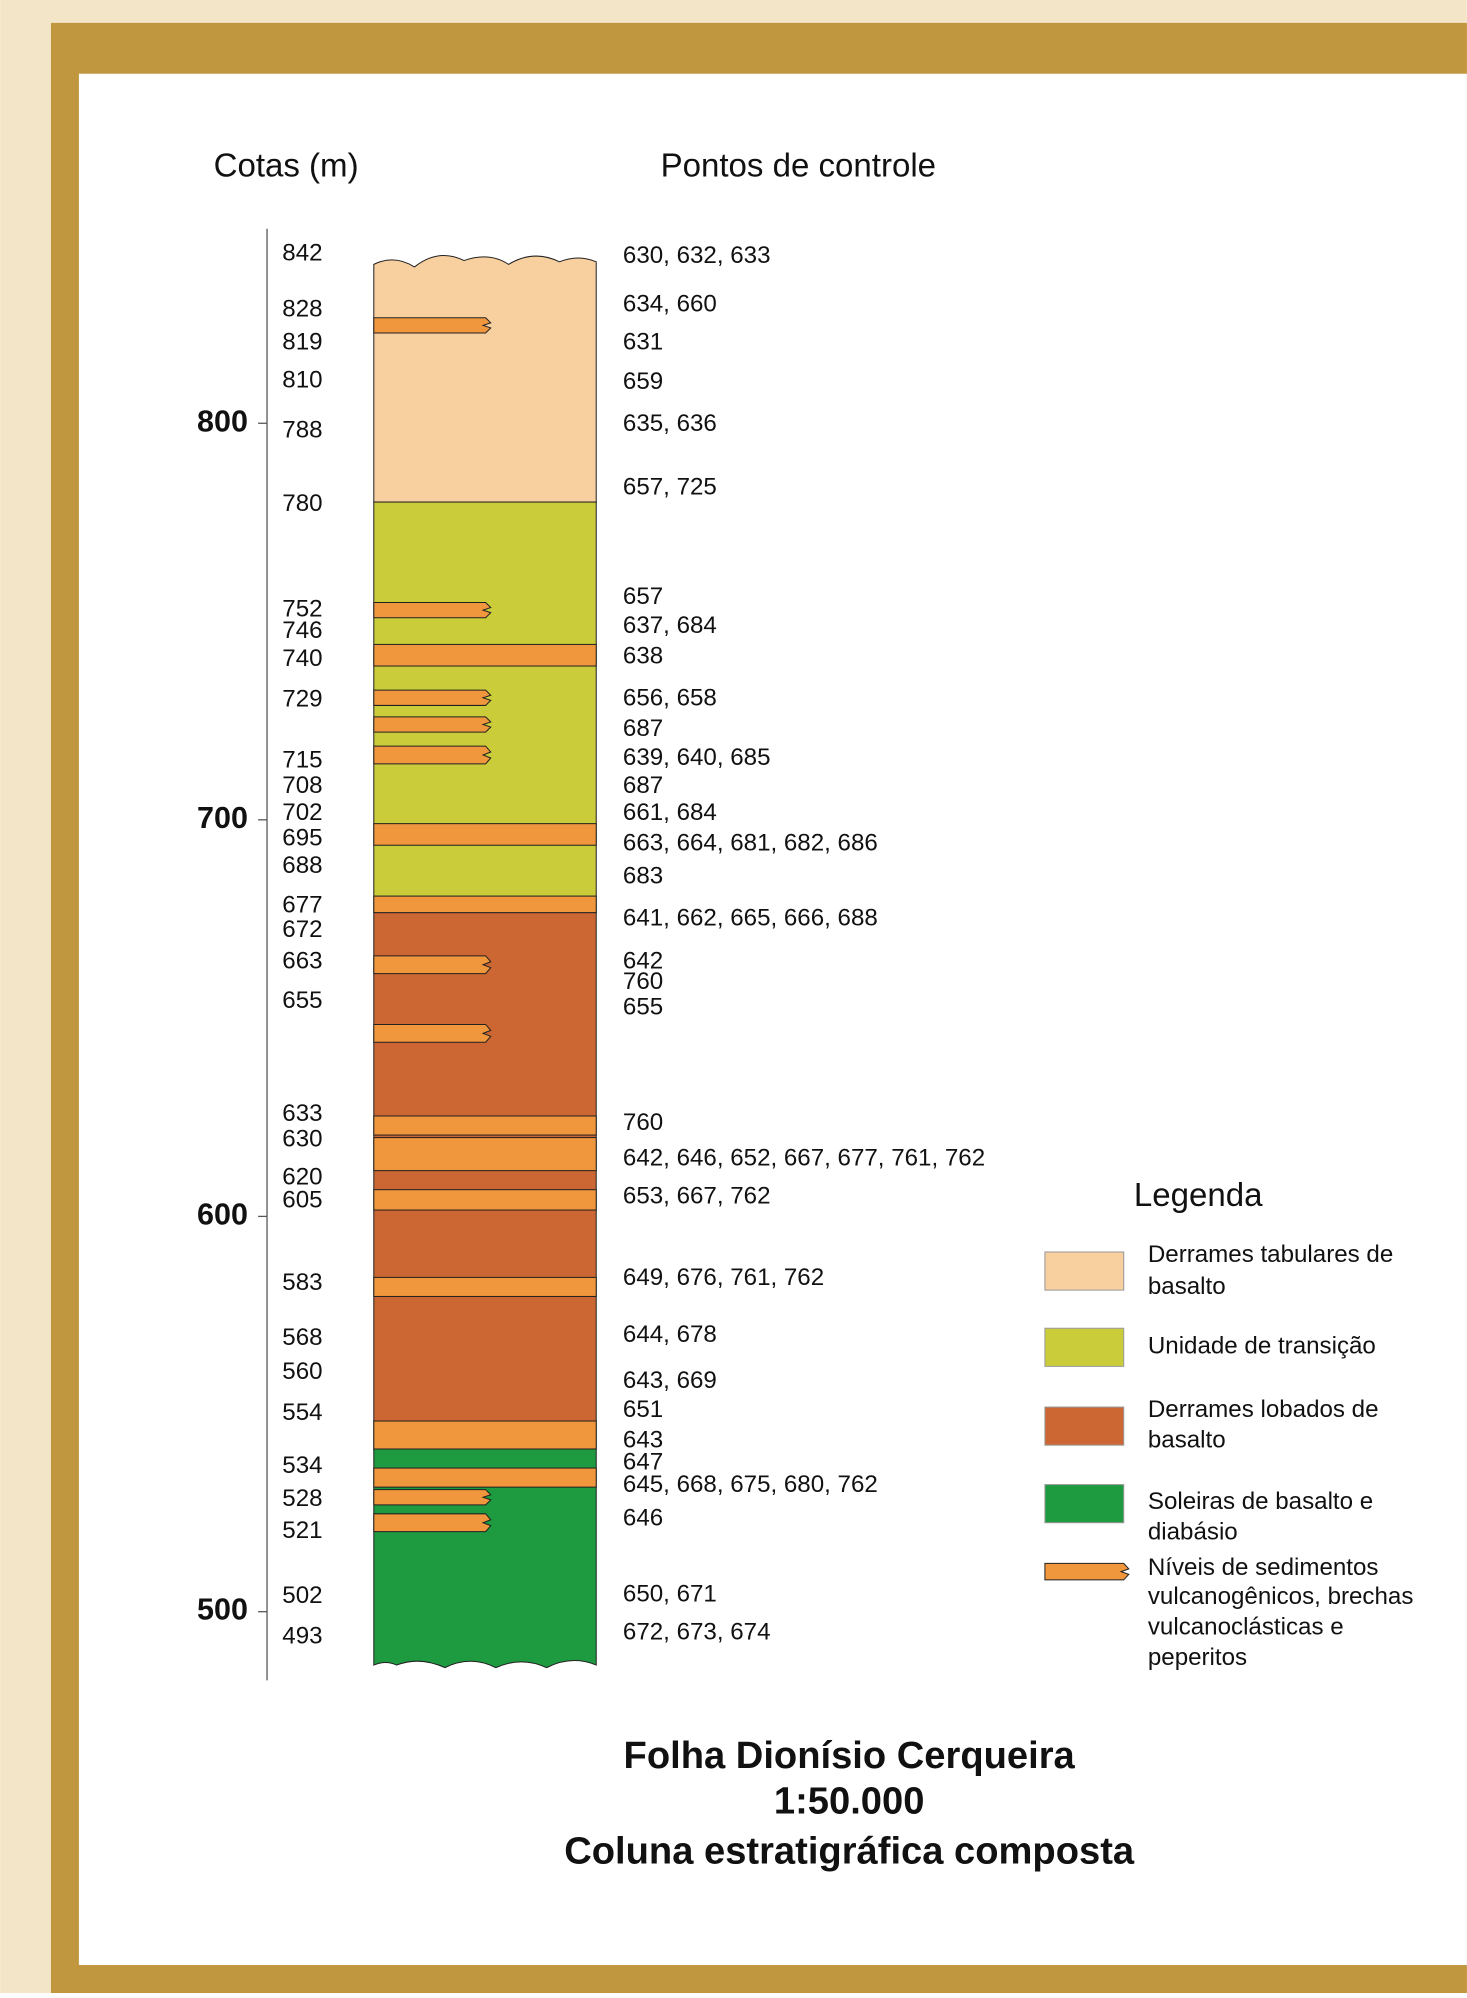 The image size is (1467, 1998). What do you see at coordinates (1198, 1195) in the screenshot?
I see `legend-title: Legenda` at bounding box center [1198, 1195].